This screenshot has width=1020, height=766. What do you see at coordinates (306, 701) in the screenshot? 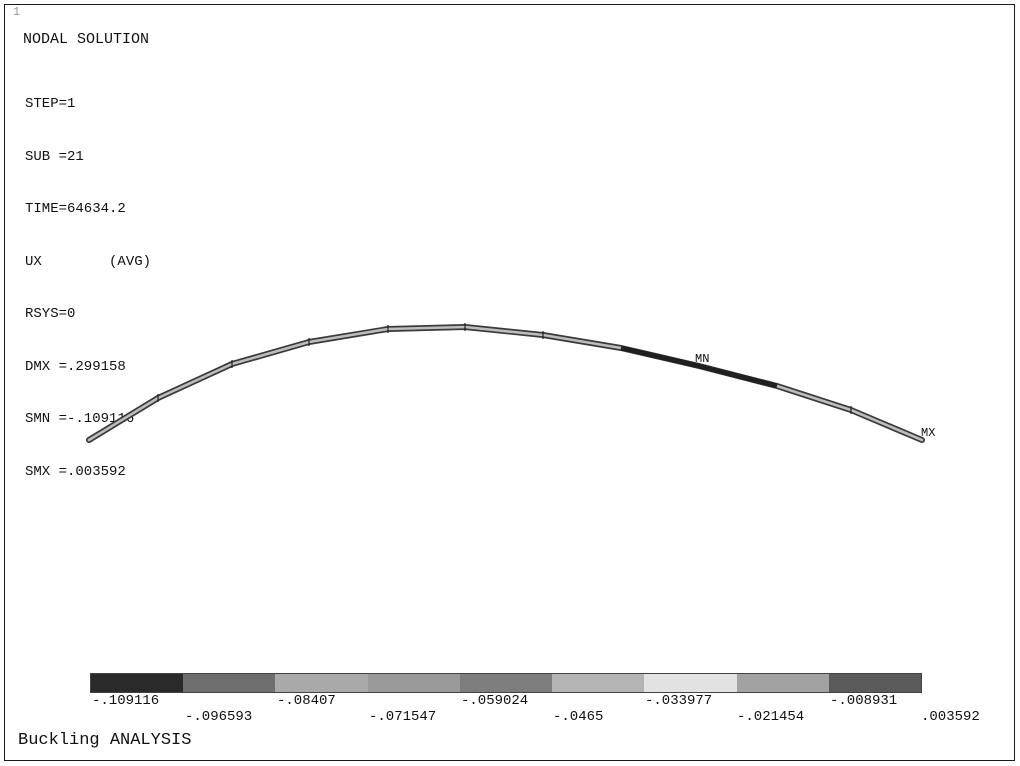
I see `legend-label-3: -.08407` at bounding box center [306, 701].